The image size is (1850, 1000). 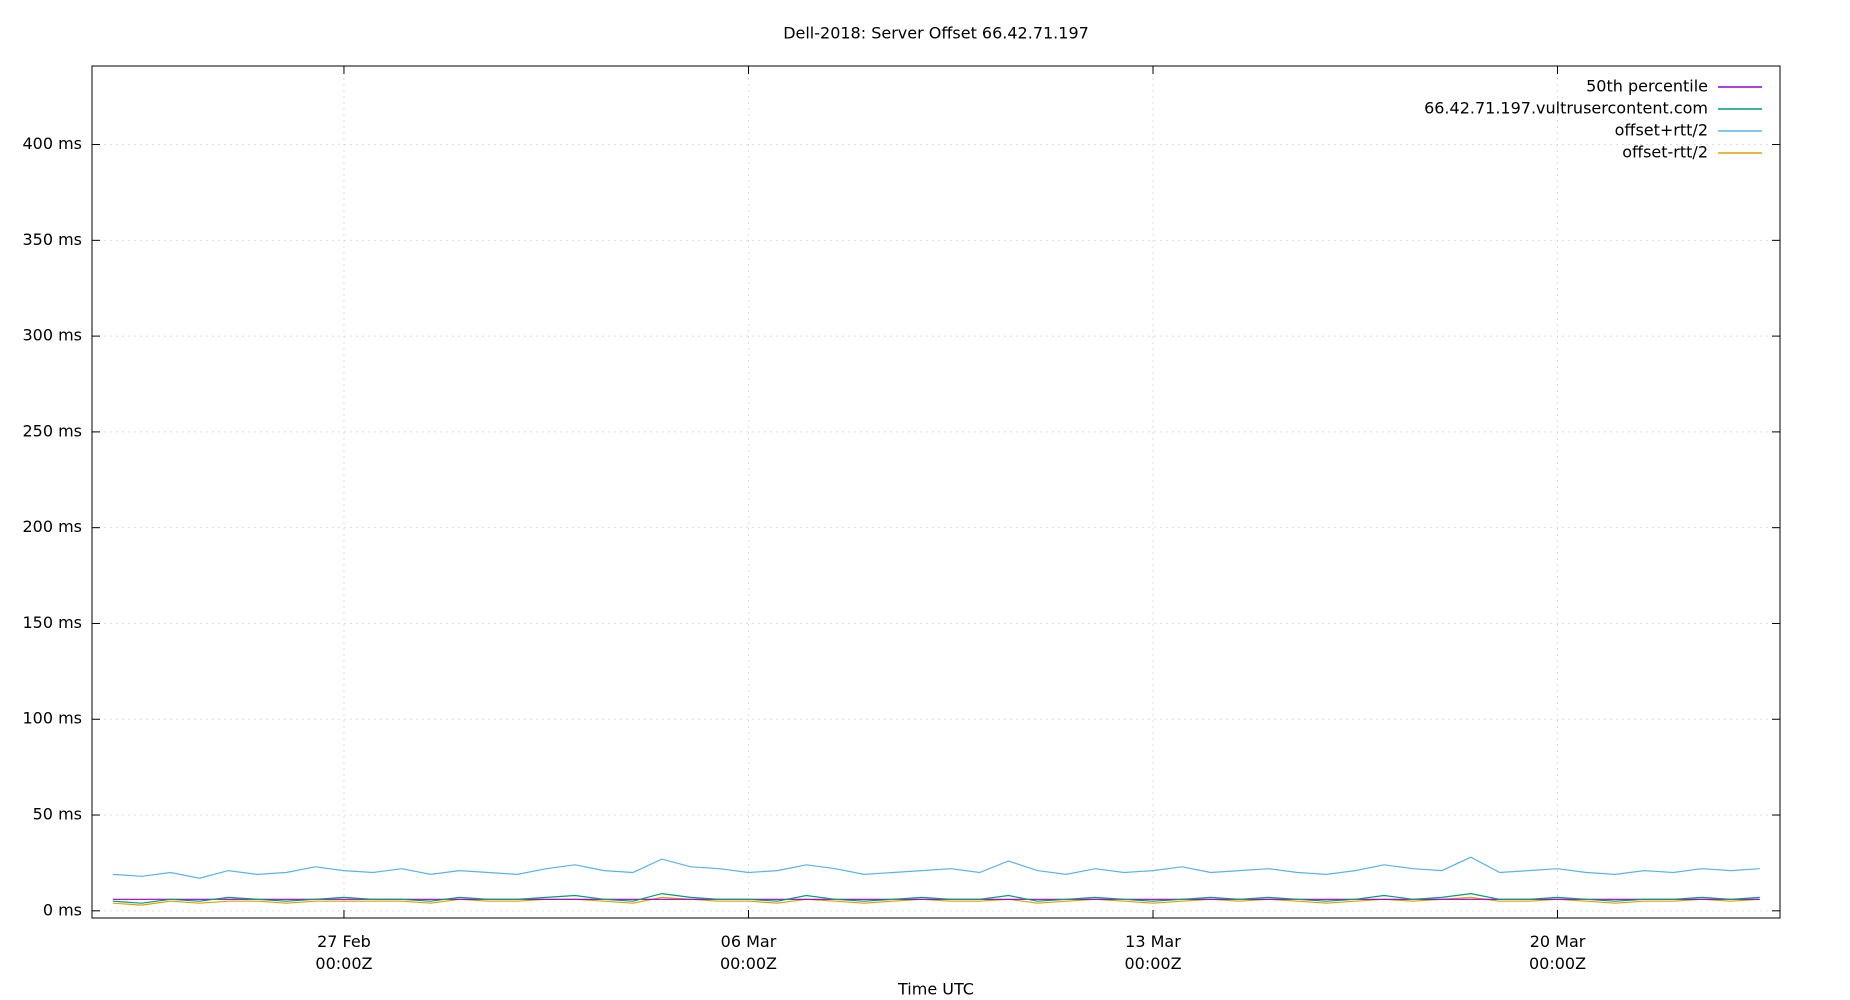 I want to click on x-tick-label: 20 Mar 00:00Z, so click(x=1557, y=952).